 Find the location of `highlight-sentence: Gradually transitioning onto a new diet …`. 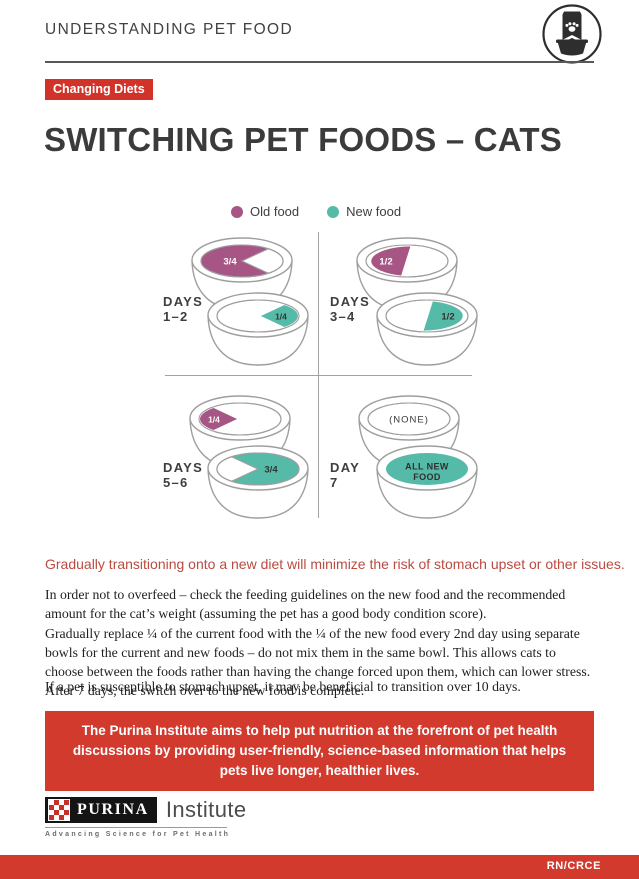

highlight-sentence: Gradually transitioning onto a new diet … is located at coordinates (335, 564).